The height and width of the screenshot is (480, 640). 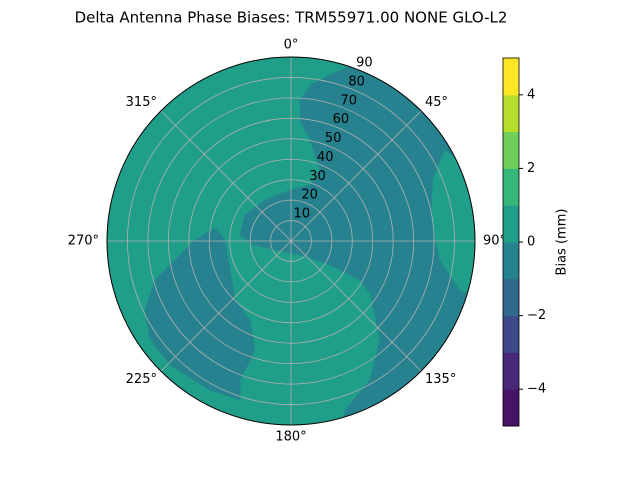 What do you see at coordinates (536, 315) in the screenshot?
I see `colorbar-tick-label: −2` at bounding box center [536, 315].